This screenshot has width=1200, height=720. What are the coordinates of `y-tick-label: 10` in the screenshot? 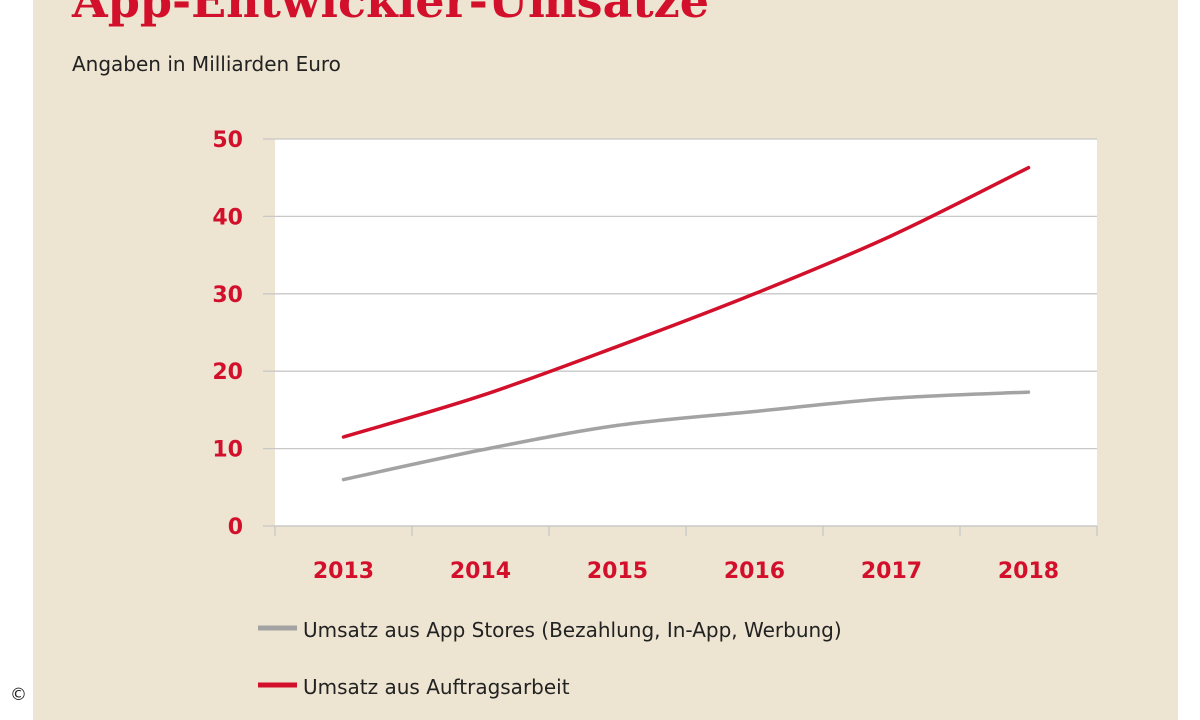 It's located at (227, 450).